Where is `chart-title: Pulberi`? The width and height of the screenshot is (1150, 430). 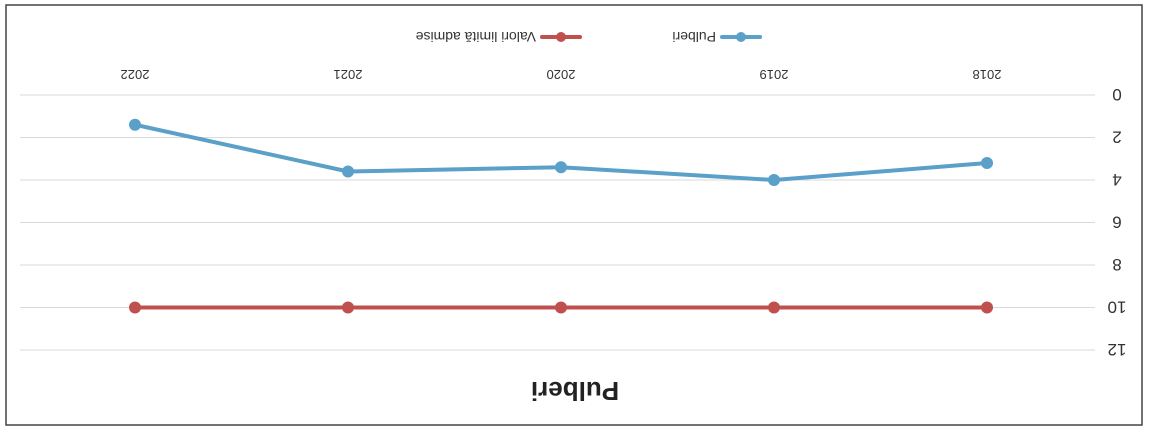
chart-title: Pulberi is located at coordinates (575, 391).